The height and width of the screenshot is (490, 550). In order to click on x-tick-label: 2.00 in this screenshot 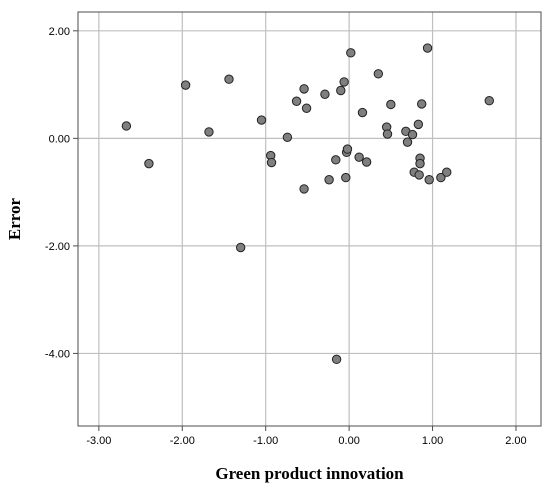, I will do `click(515, 441)`.